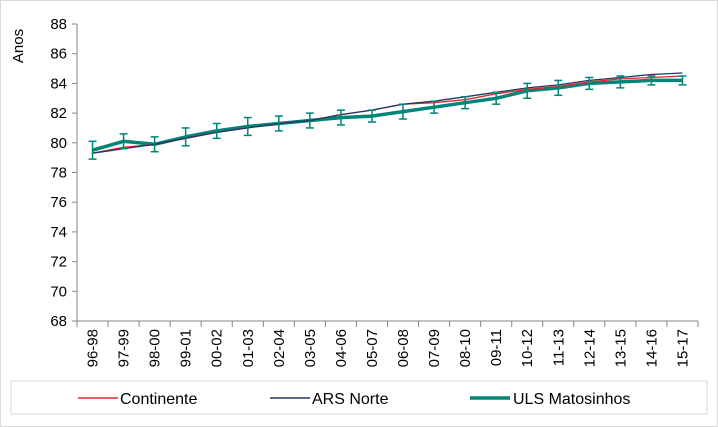 The width and height of the screenshot is (718, 427). I want to click on x-tick-label: 96-98, so click(93, 348).